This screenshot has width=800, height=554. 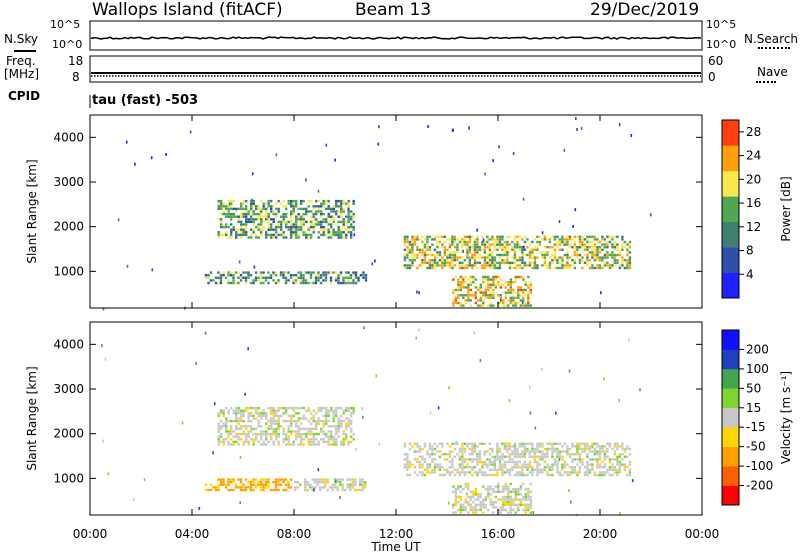 What do you see at coordinates (68, 227) in the screenshot?
I see `y-tick-label: 2000` at bounding box center [68, 227].